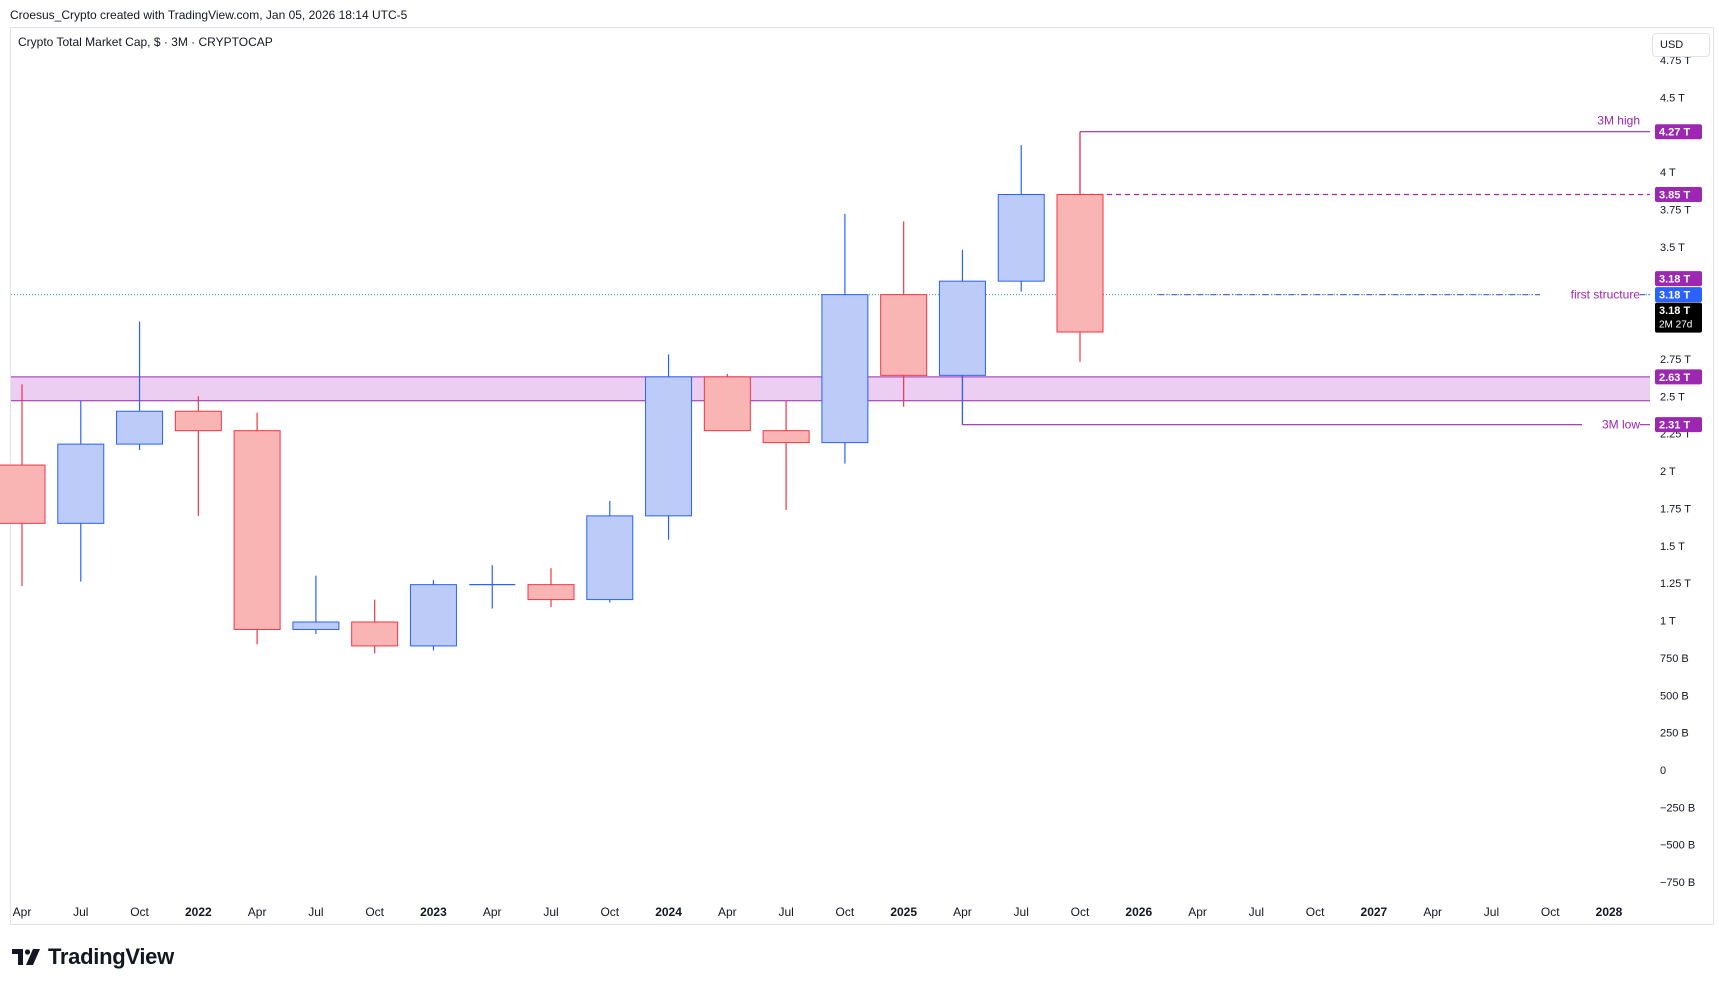 This screenshot has height=983, width=1718. I want to click on y-tick-label: 4.5 T, so click(1672, 98).